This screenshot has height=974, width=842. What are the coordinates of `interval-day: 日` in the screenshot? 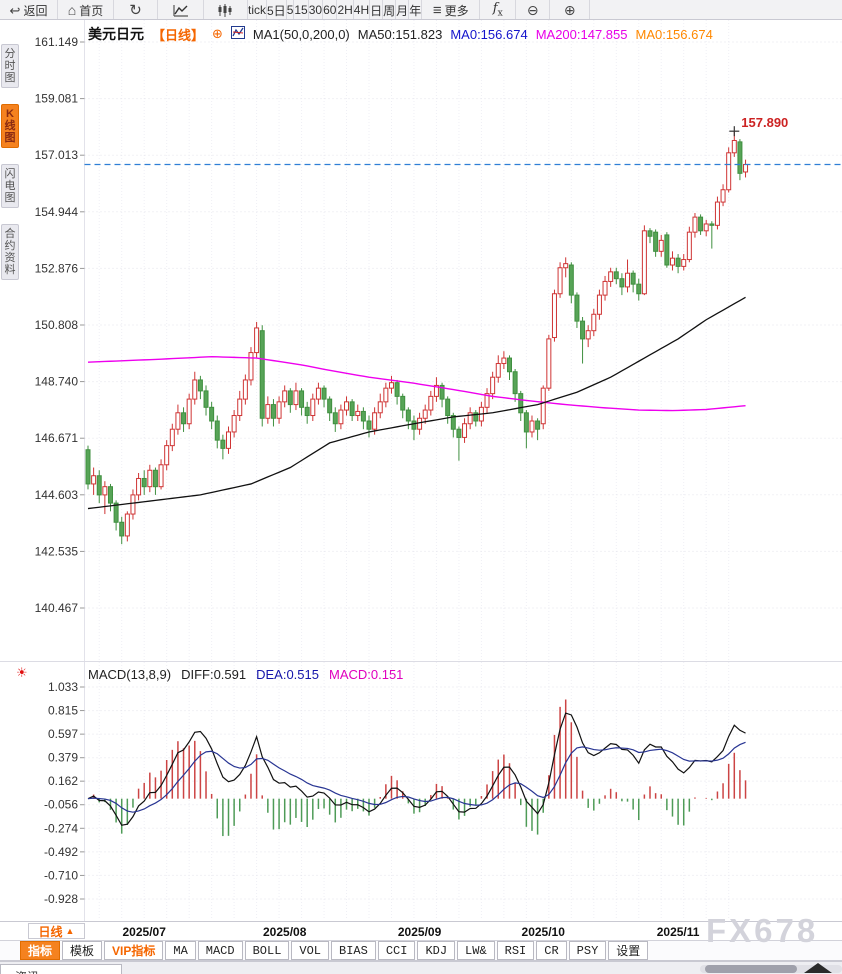 It's located at (377, 9).